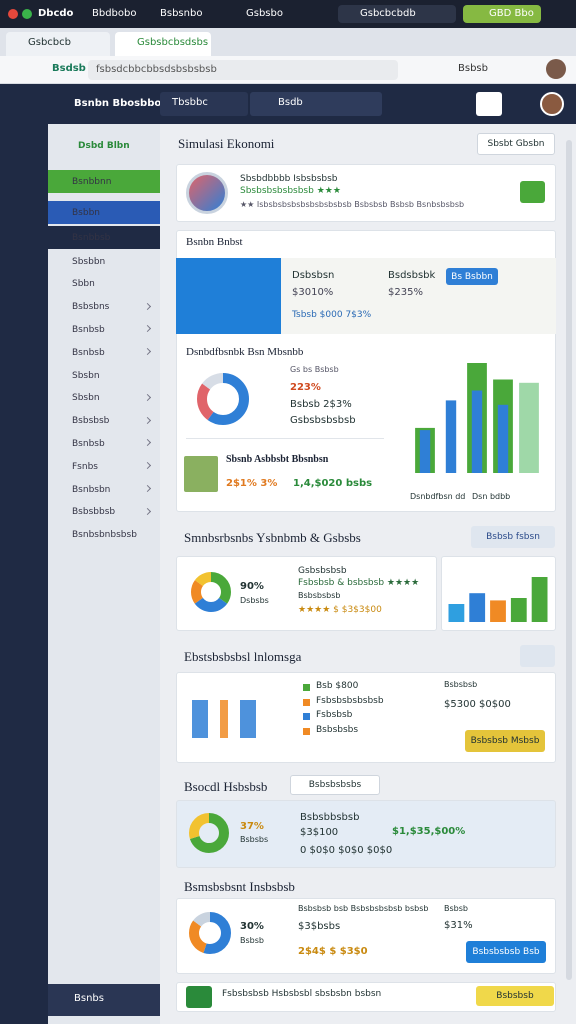  I want to click on label: Bsbsb, so click(252, 940).